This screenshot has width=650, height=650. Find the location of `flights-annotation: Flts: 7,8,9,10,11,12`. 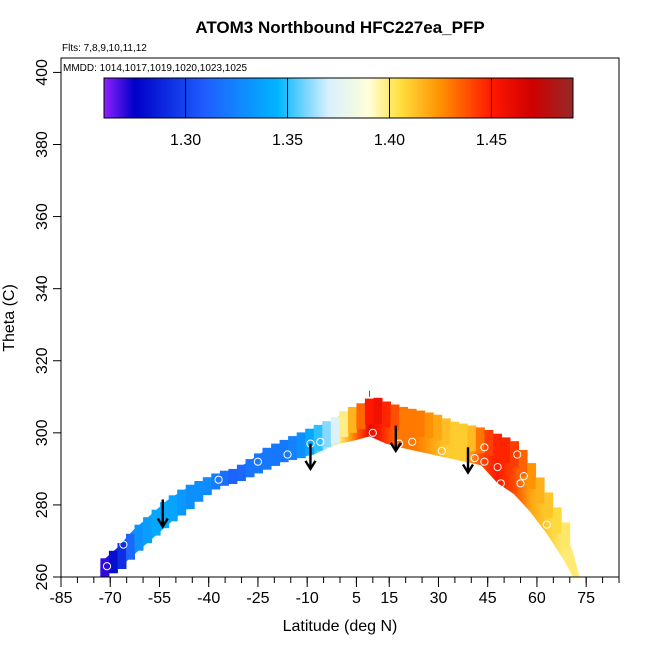

flights-annotation: Flts: 7,8,9,10,11,12 is located at coordinates (104, 48).